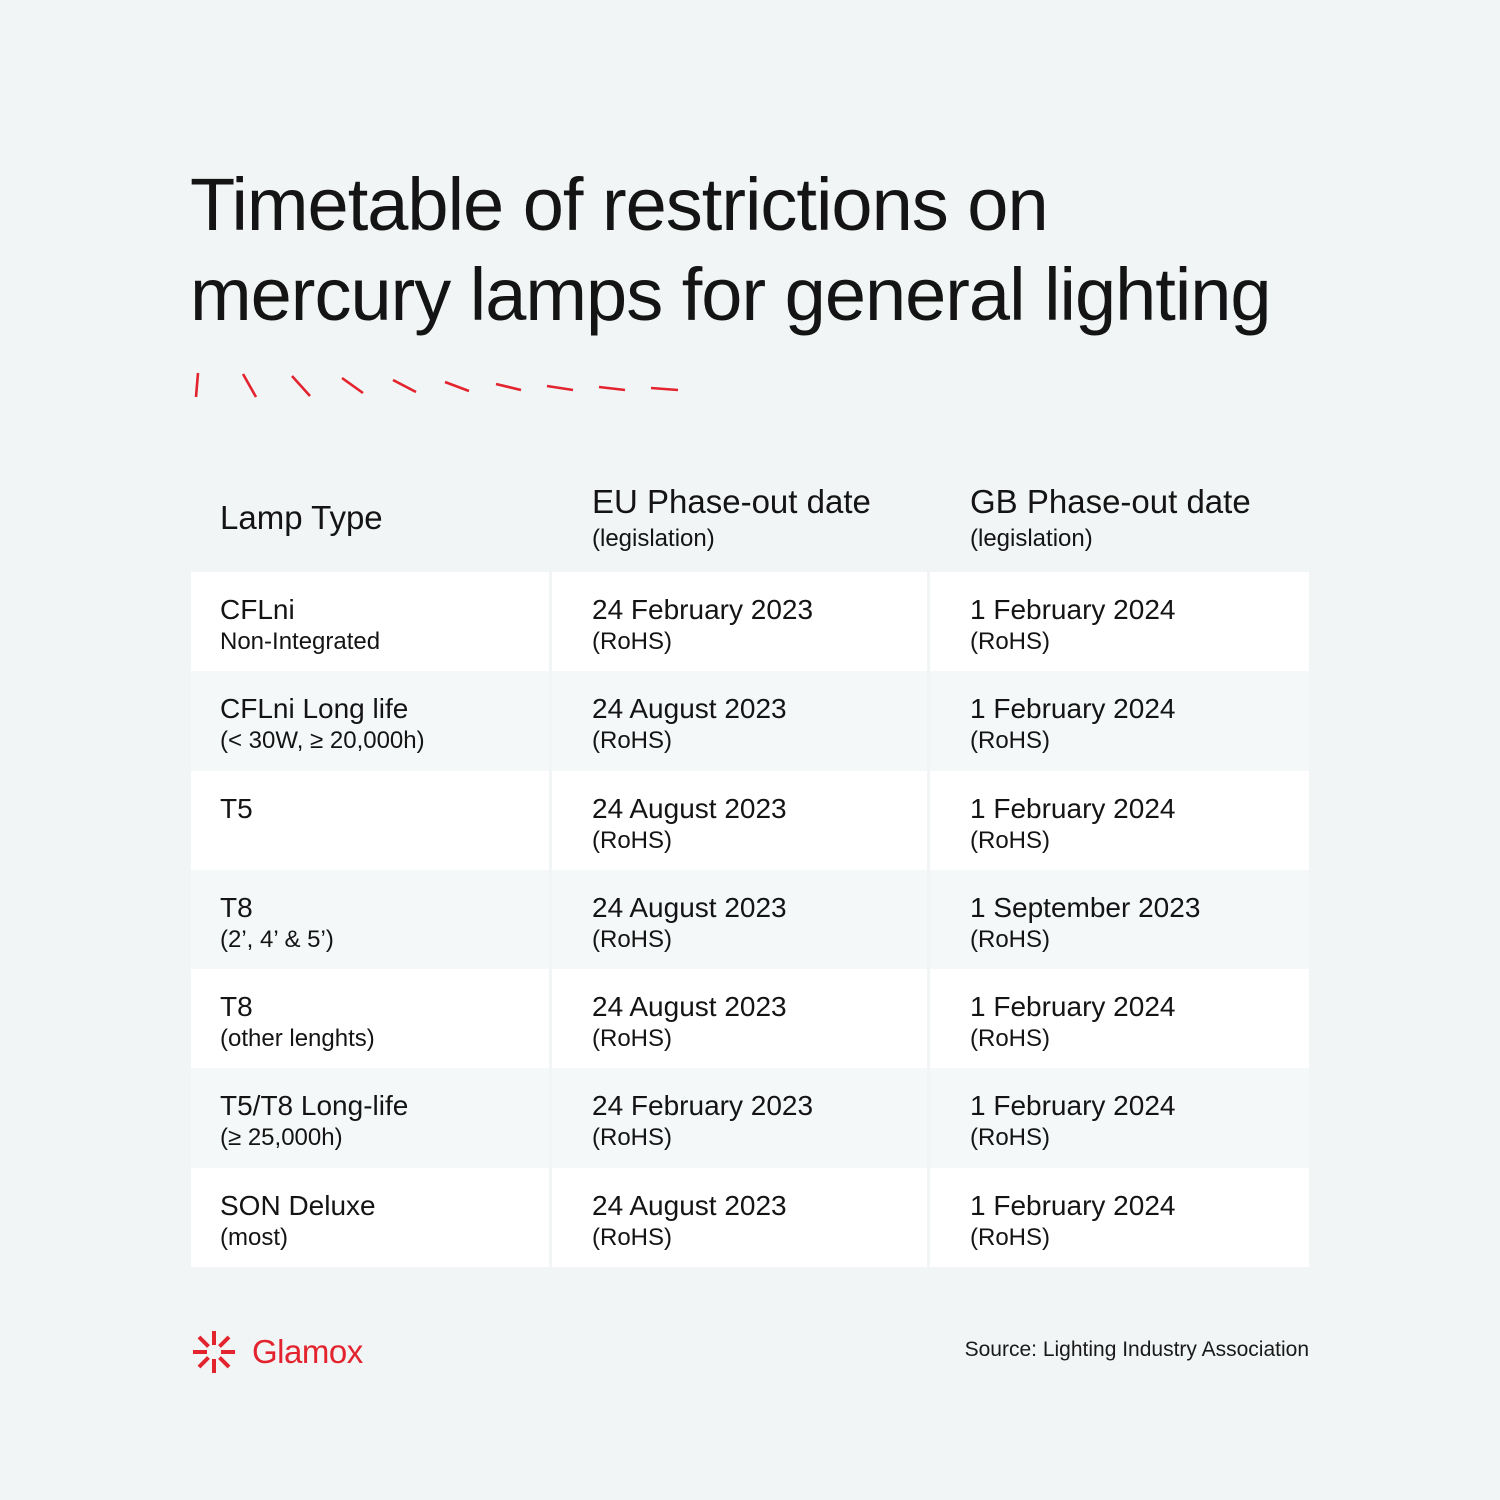 The width and height of the screenshot is (1500, 1500). Describe the element at coordinates (370, 721) in the screenshot. I see `lamp-type-cell: CFLni Long life (< 30W, ≥ 20,000h)` at that location.